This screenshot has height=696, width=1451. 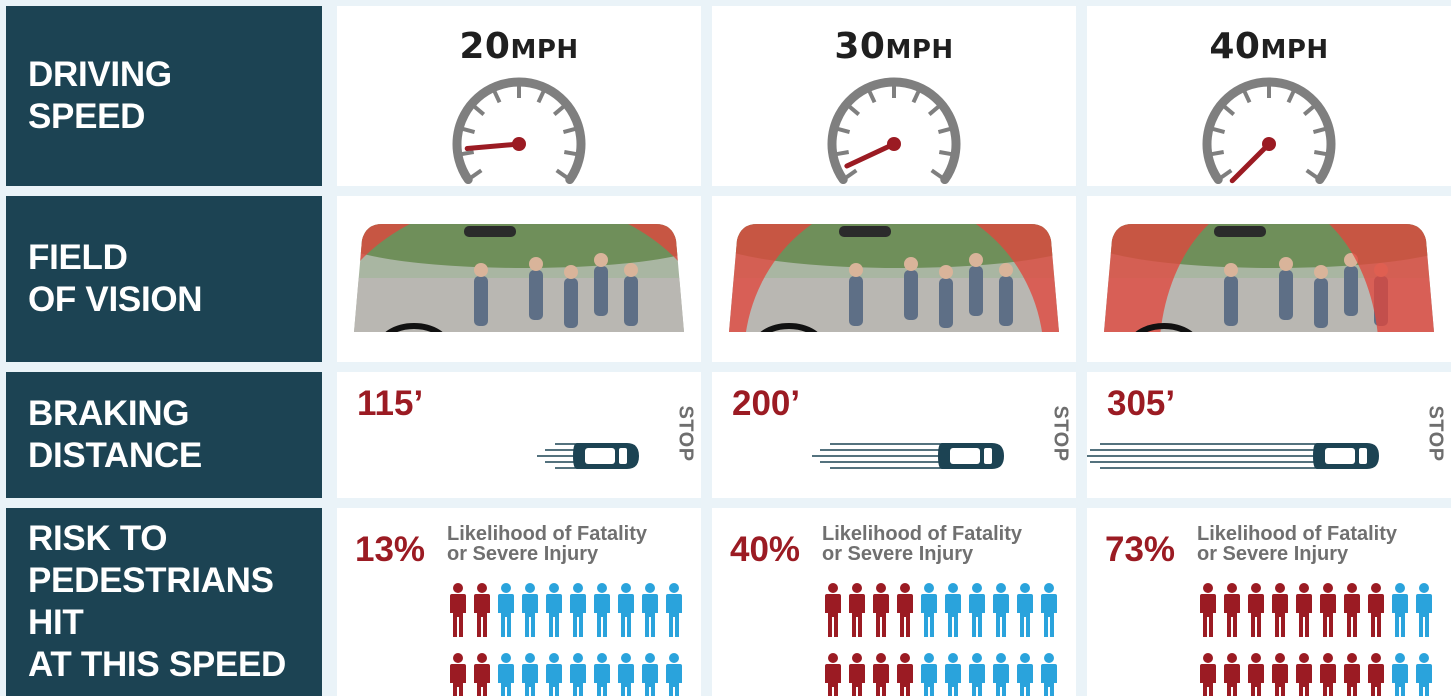 I want to click on risk-percentage: 13%, so click(x=390, y=549).